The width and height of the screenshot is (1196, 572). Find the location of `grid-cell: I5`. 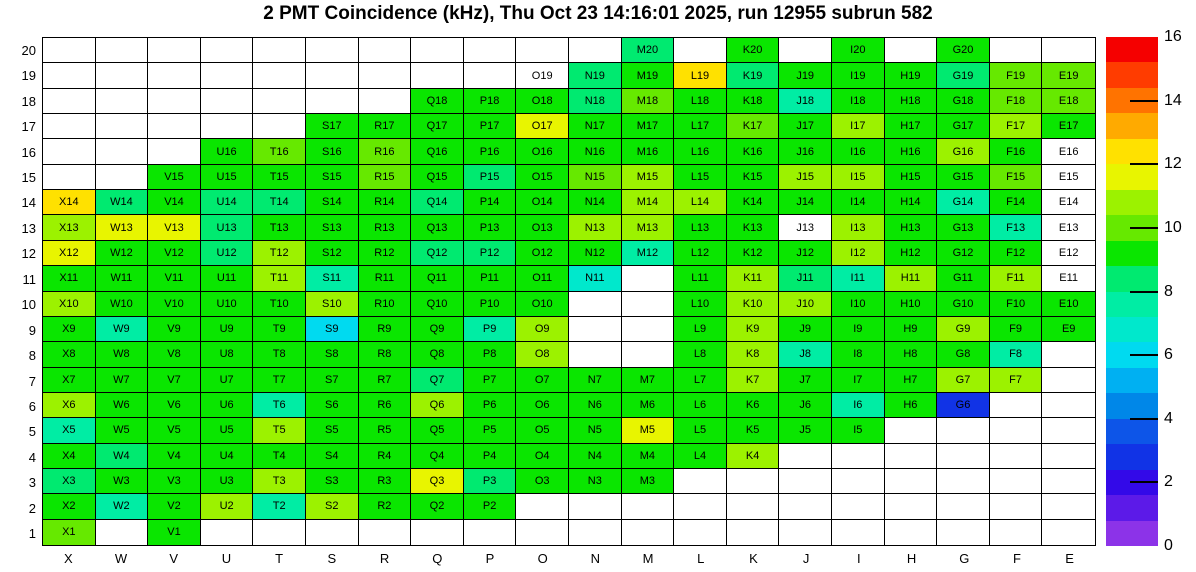

grid-cell: I5 is located at coordinates (858, 431).